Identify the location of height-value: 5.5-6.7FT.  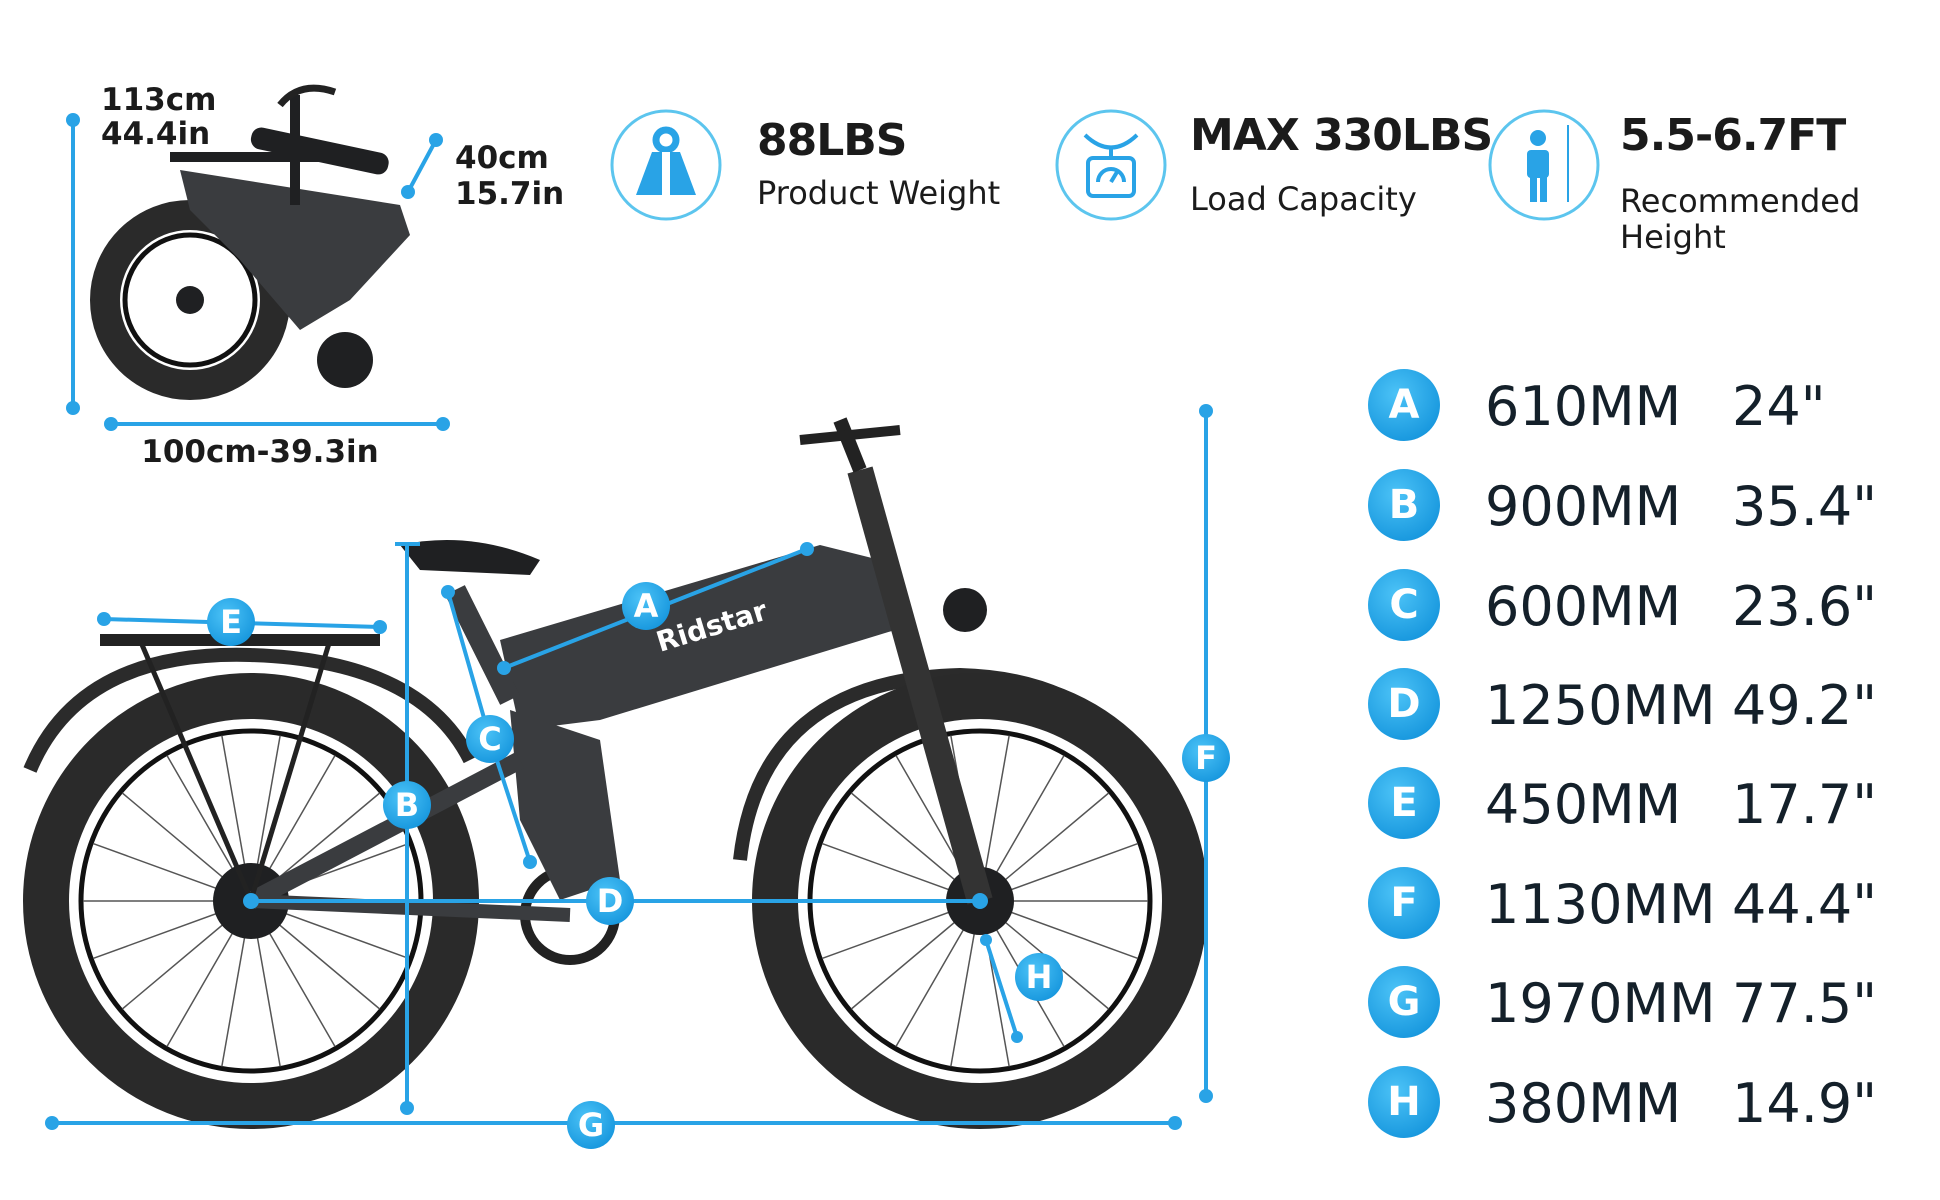
(1733, 135).